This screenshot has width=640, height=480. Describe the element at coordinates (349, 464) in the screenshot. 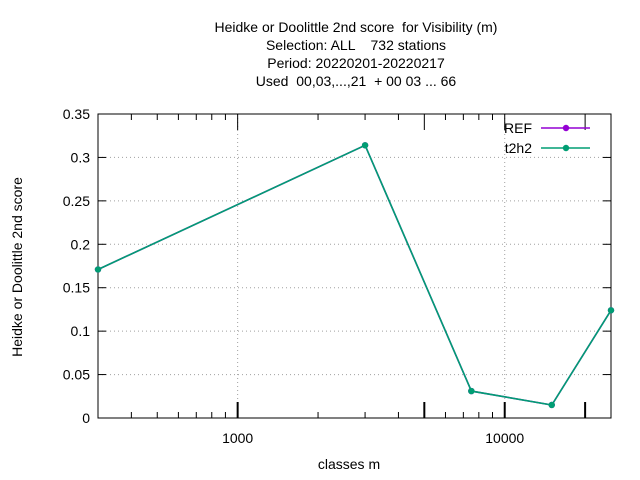

I see `x-axis-label: classes m` at that location.